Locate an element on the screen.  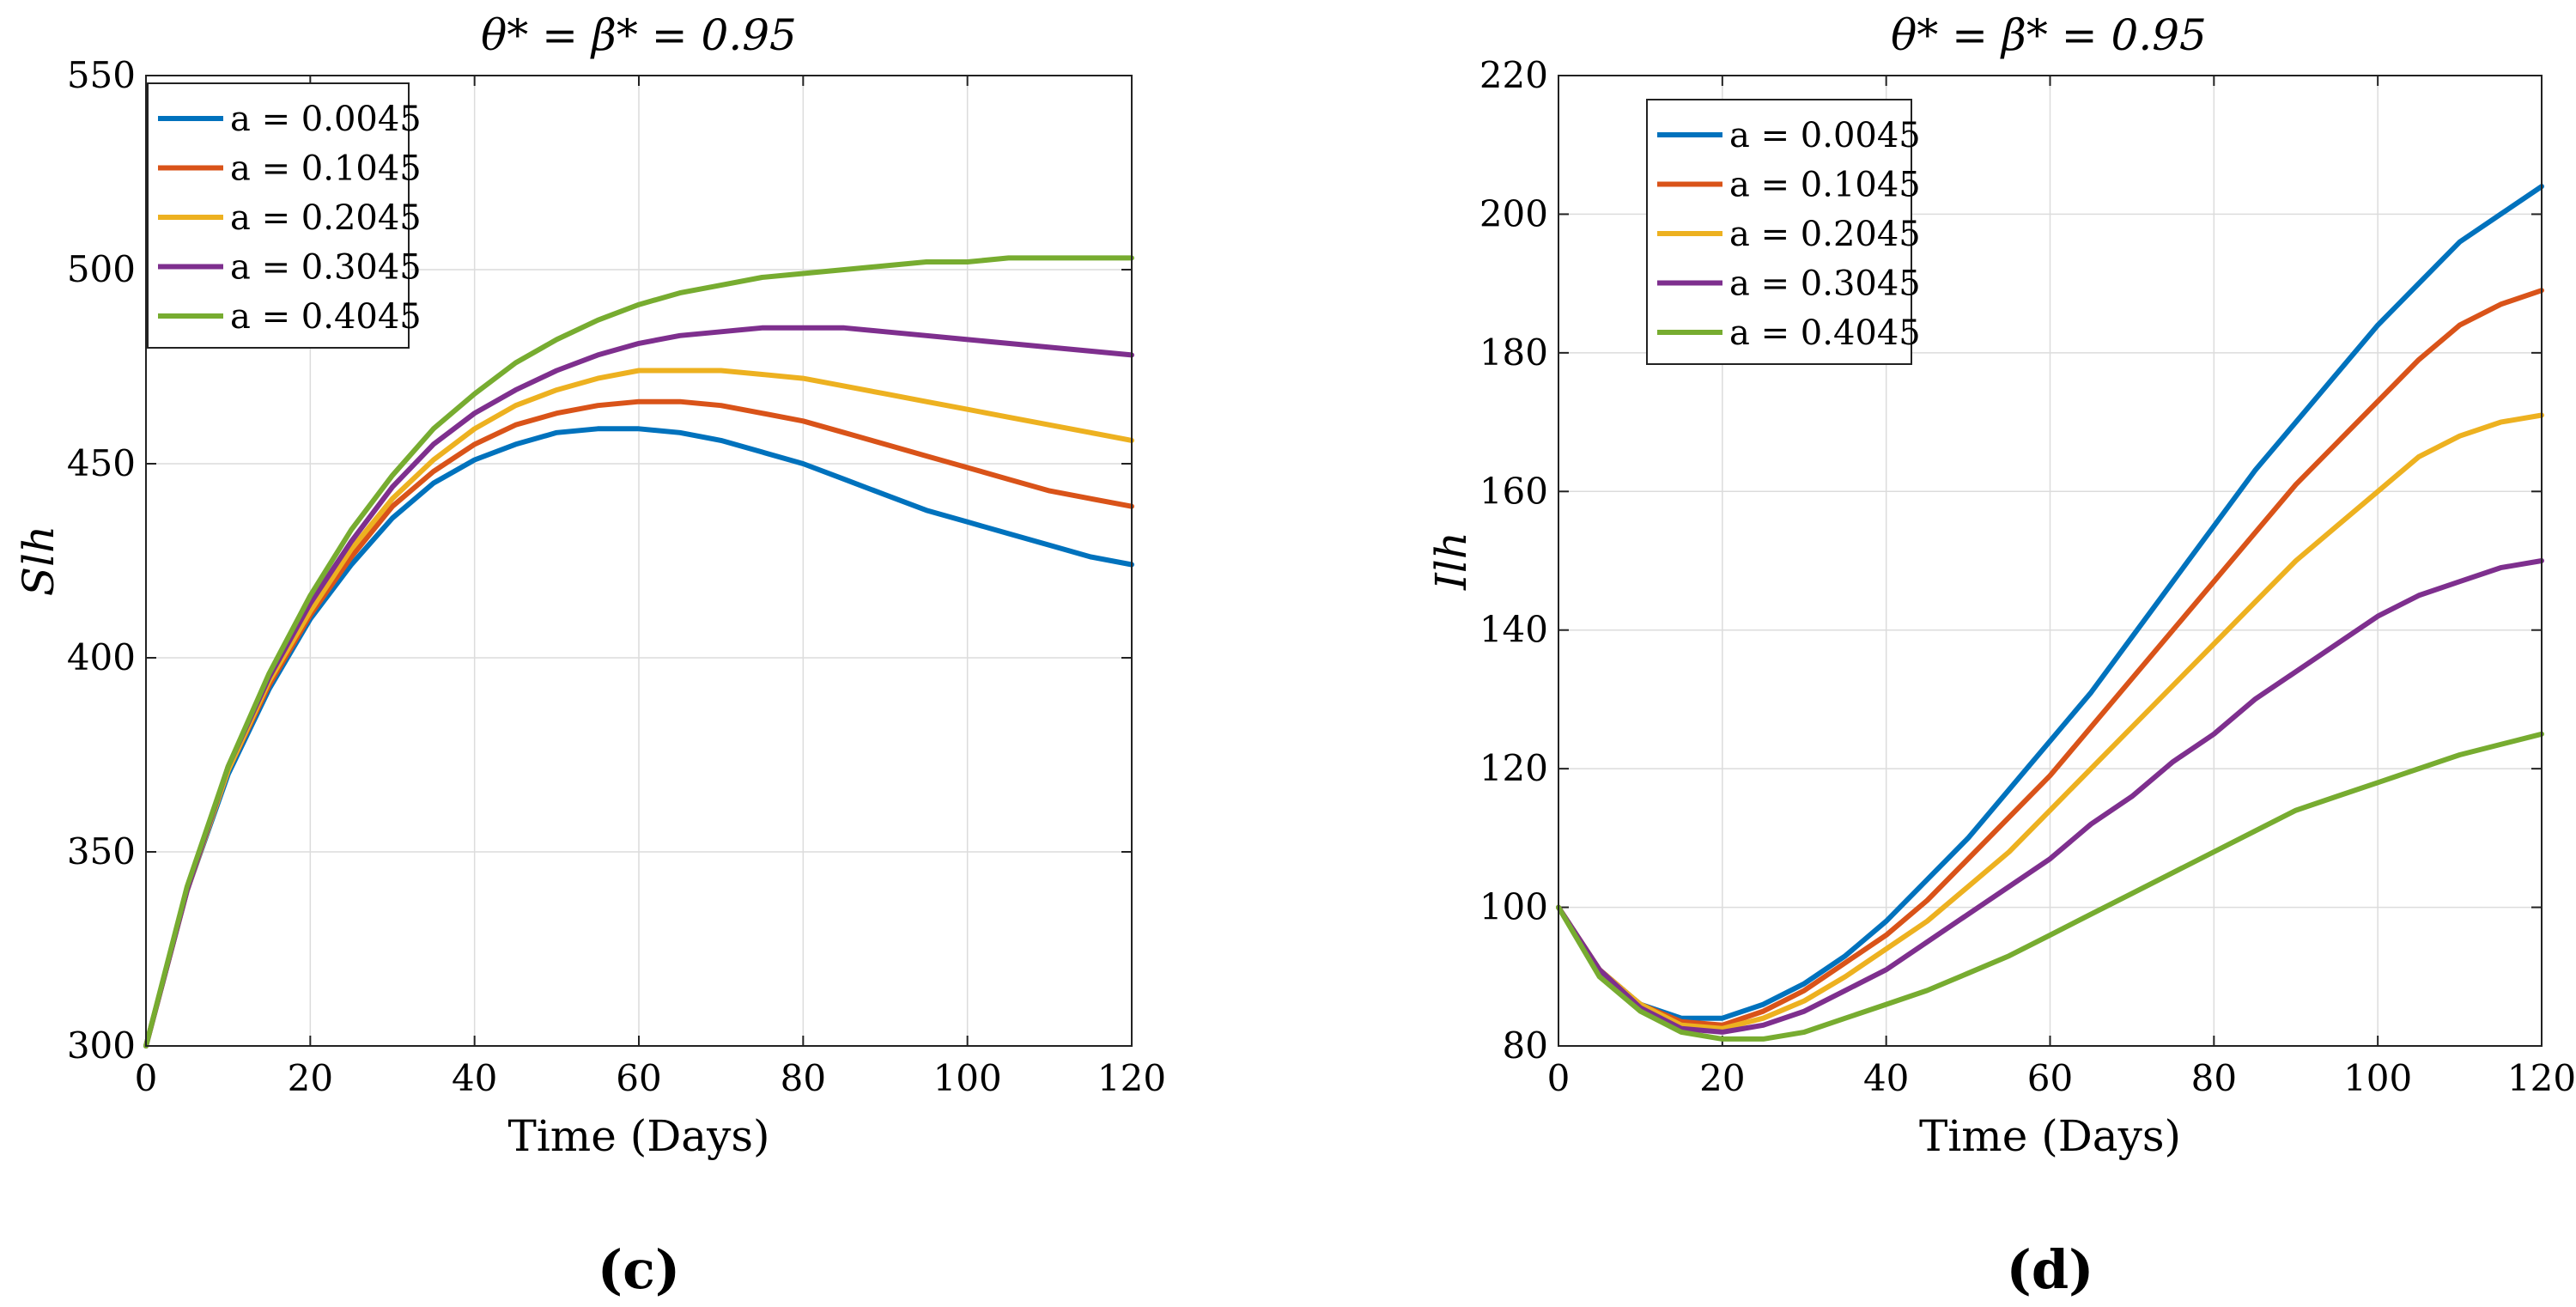
panel-label: (d) is located at coordinates (2049, 1269).